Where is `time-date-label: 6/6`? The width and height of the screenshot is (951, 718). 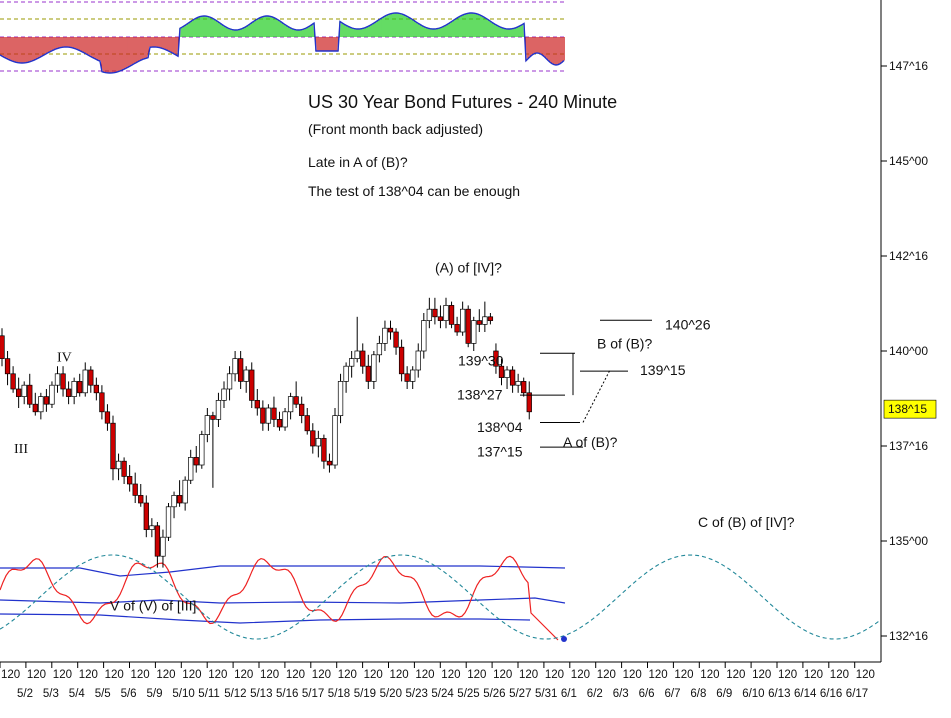 time-date-label: 6/6 is located at coordinates (647, 694).